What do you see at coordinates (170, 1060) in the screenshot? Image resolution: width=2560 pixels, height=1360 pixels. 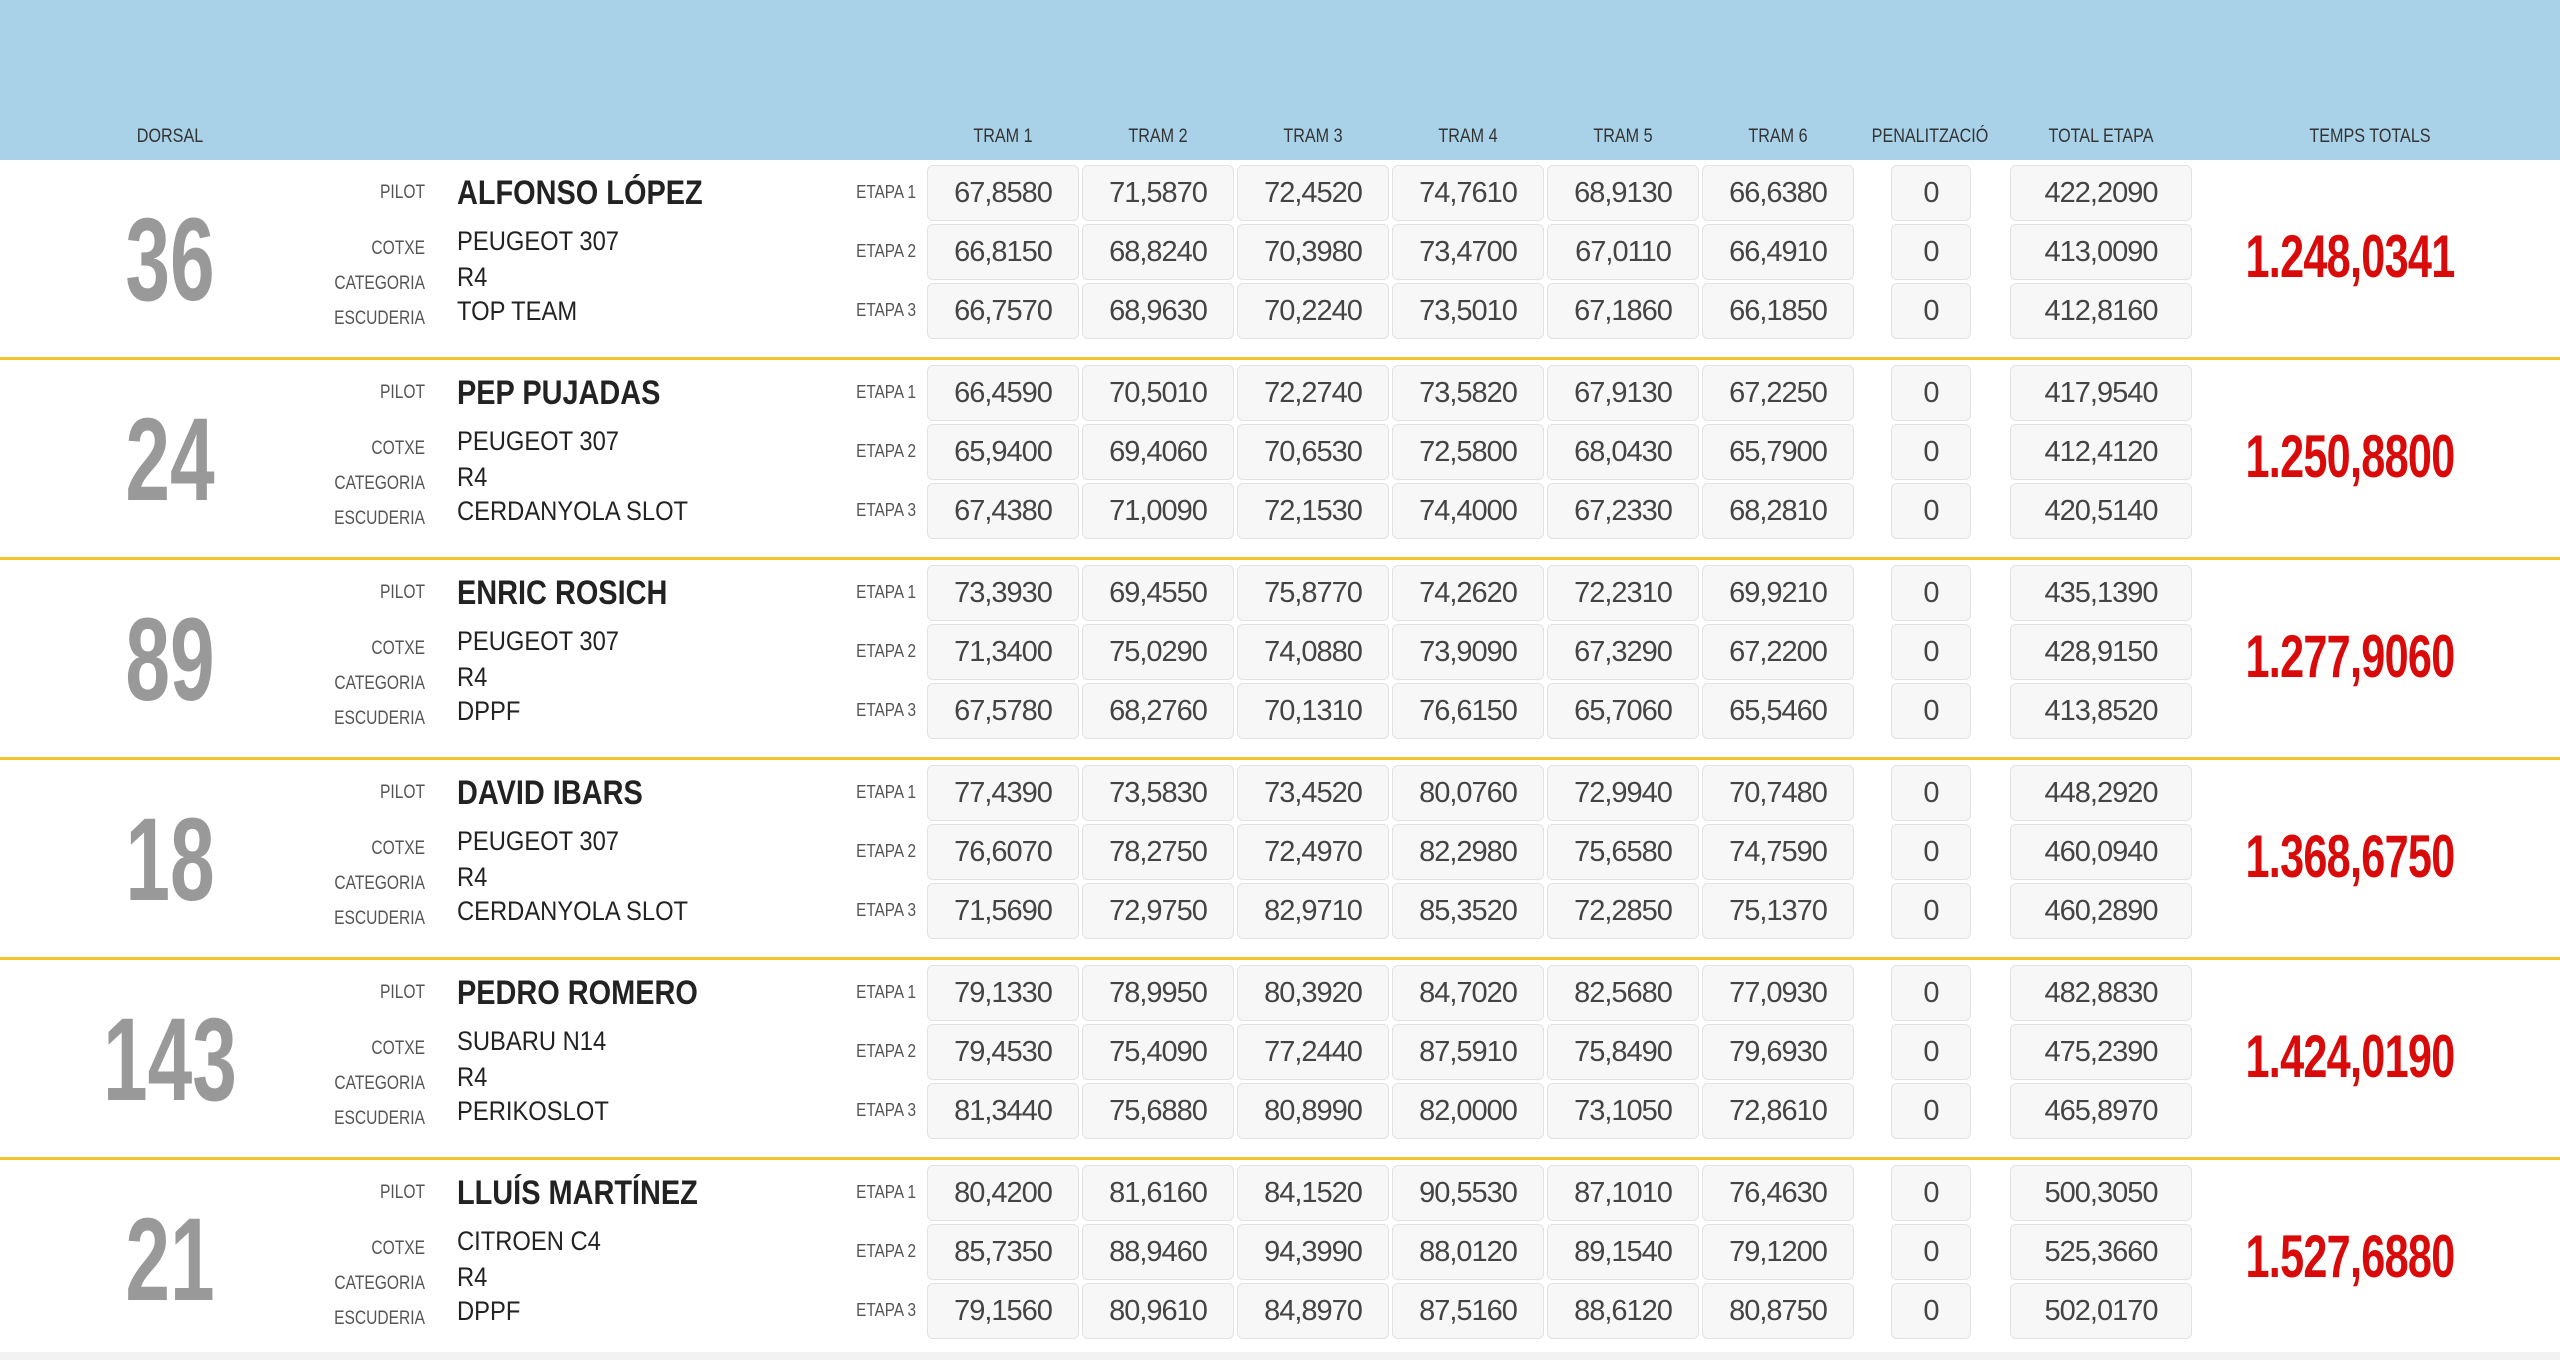 I see `dorsal-number: 143` at bounding box center [170, 1060].